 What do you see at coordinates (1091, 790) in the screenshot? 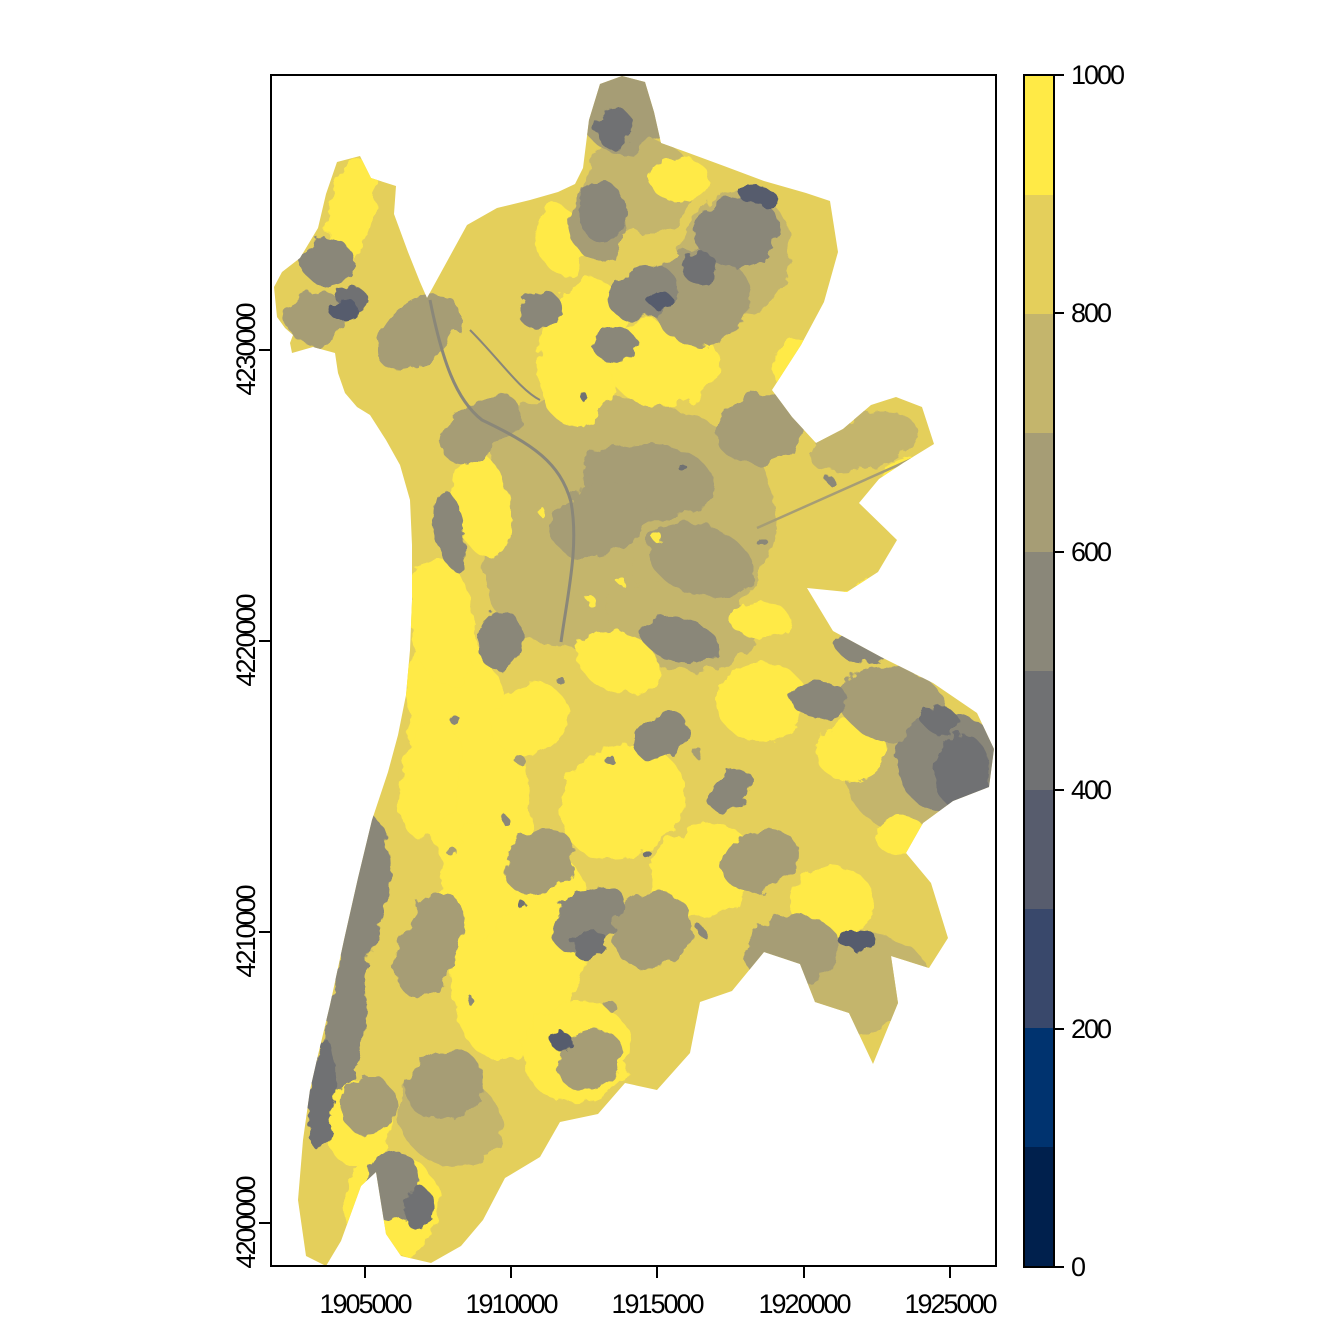
I see `colorbar-tick-label: 400` at bounding box center [1091, 790].